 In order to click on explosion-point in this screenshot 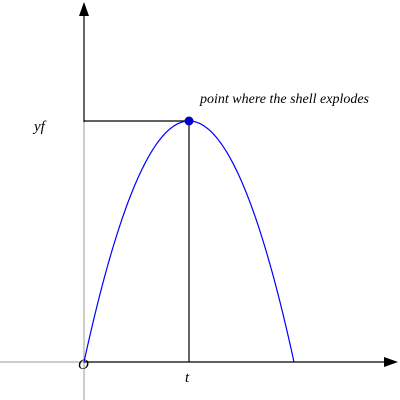, I will do `click(189, 121)`.